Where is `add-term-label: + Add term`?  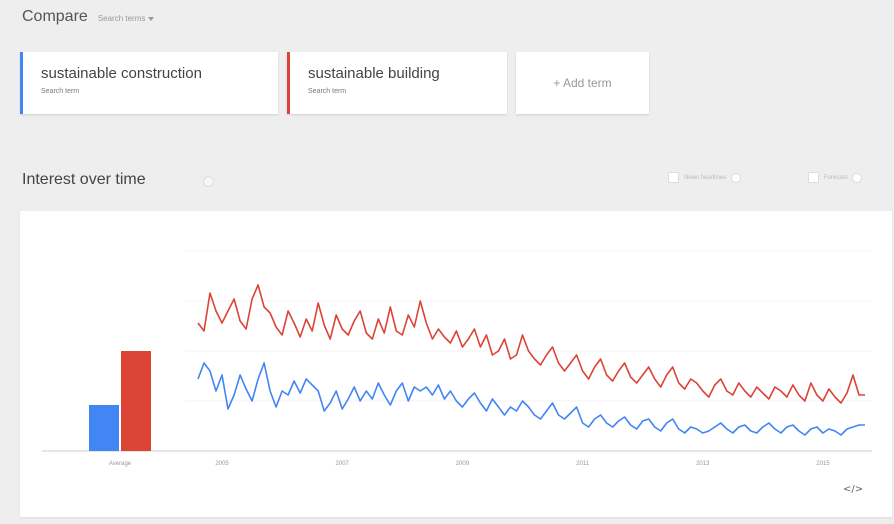 add-term-label: + Add term is located at coordinates (582, 83).